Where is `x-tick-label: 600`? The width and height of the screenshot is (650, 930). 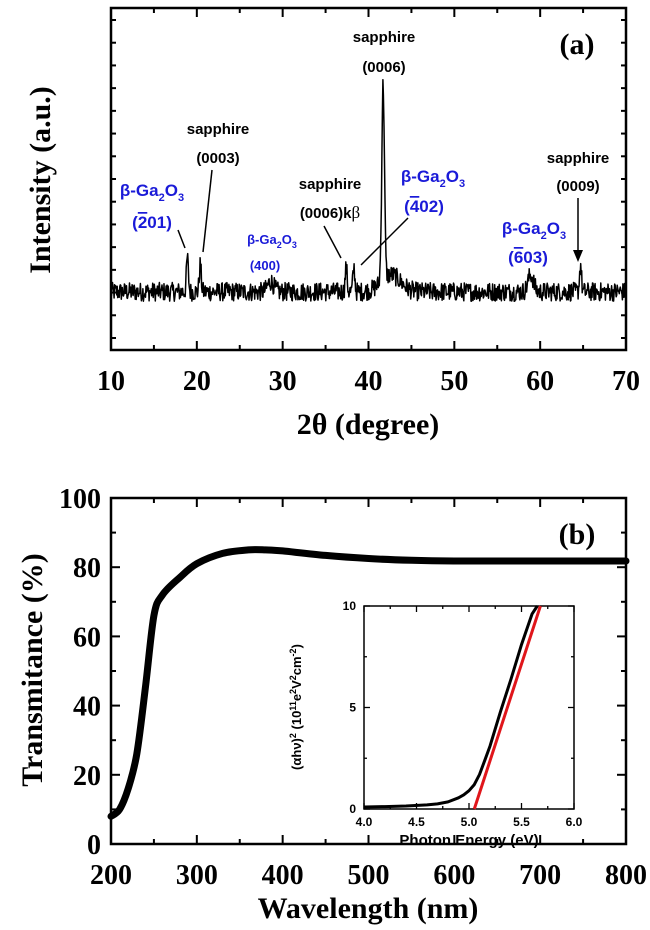 x-tick-label: 600 is located at coordinates (454, 875).